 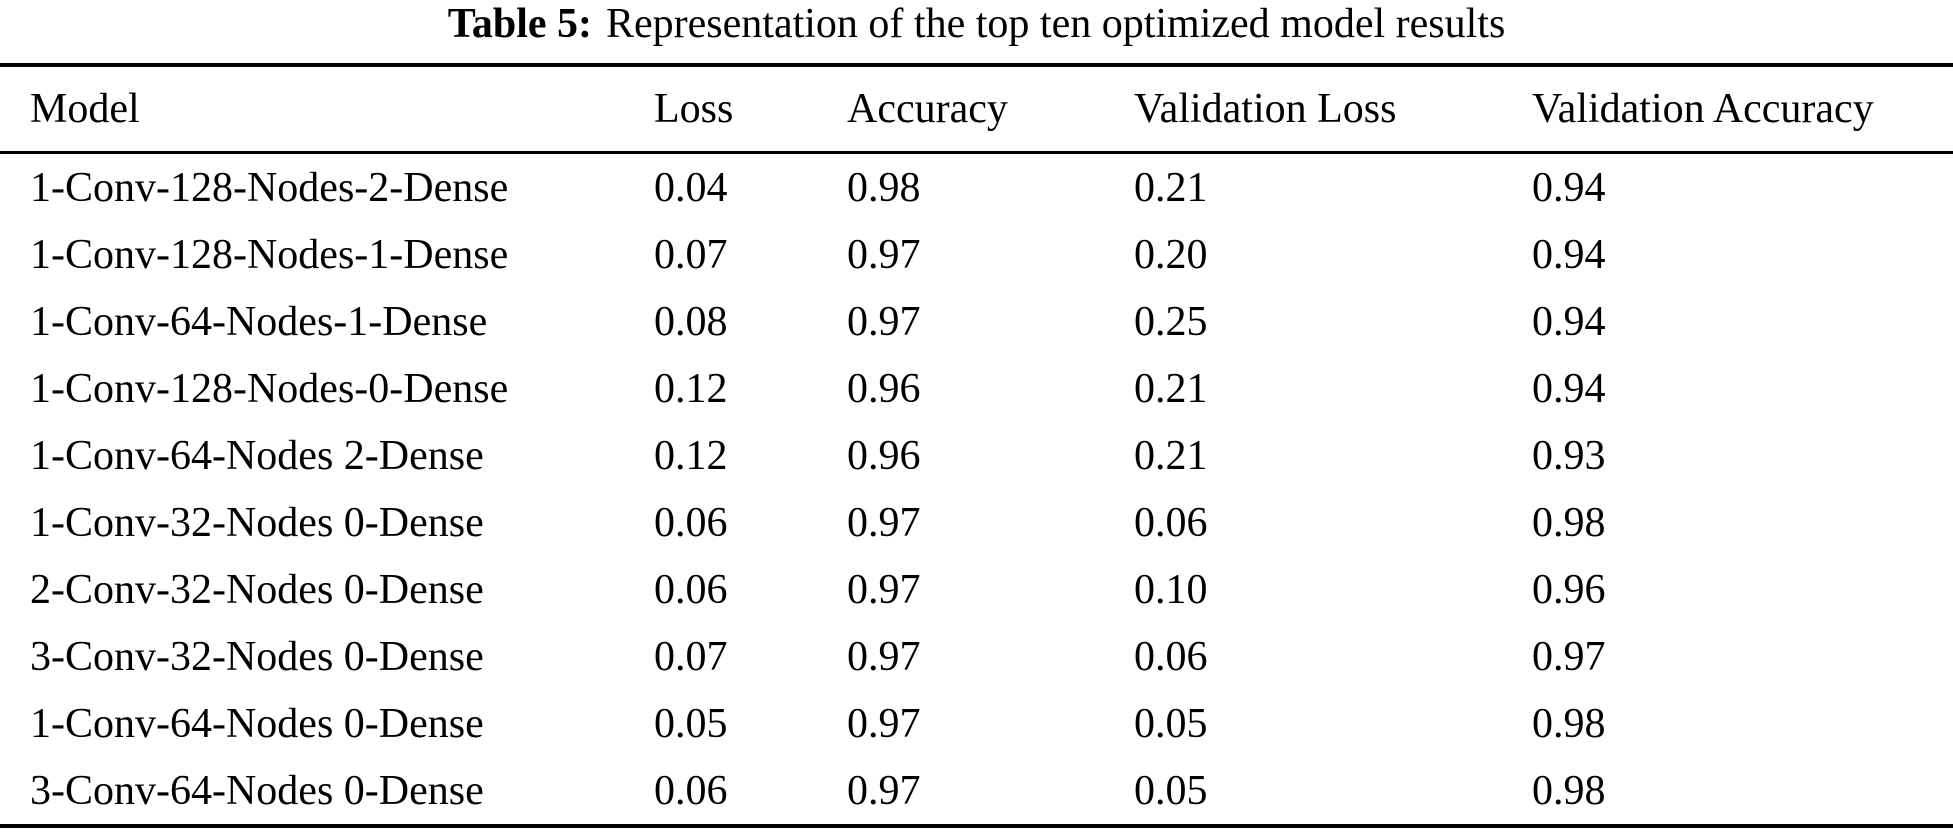 What do you see at coordinates (257, 656) in the screenshot?
I see `cell-model: 3-Conv-32-Nodes 0-Dense` at bounding box center [257, 656].